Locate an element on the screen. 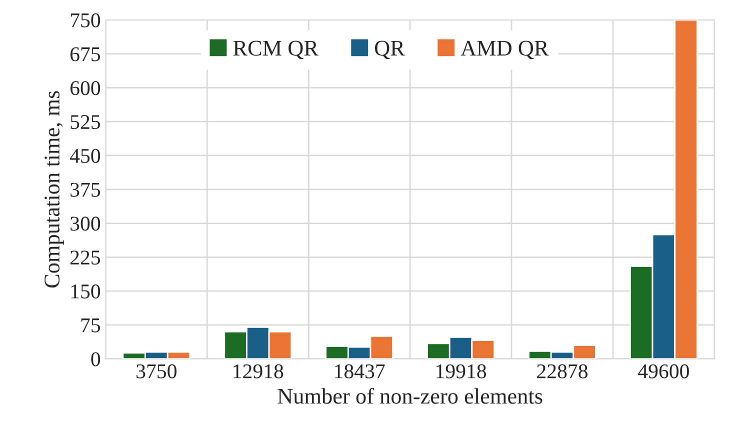 This screenshot has width=729, height=443. y-tick-label: 525 is located at coordinates (85, 122).